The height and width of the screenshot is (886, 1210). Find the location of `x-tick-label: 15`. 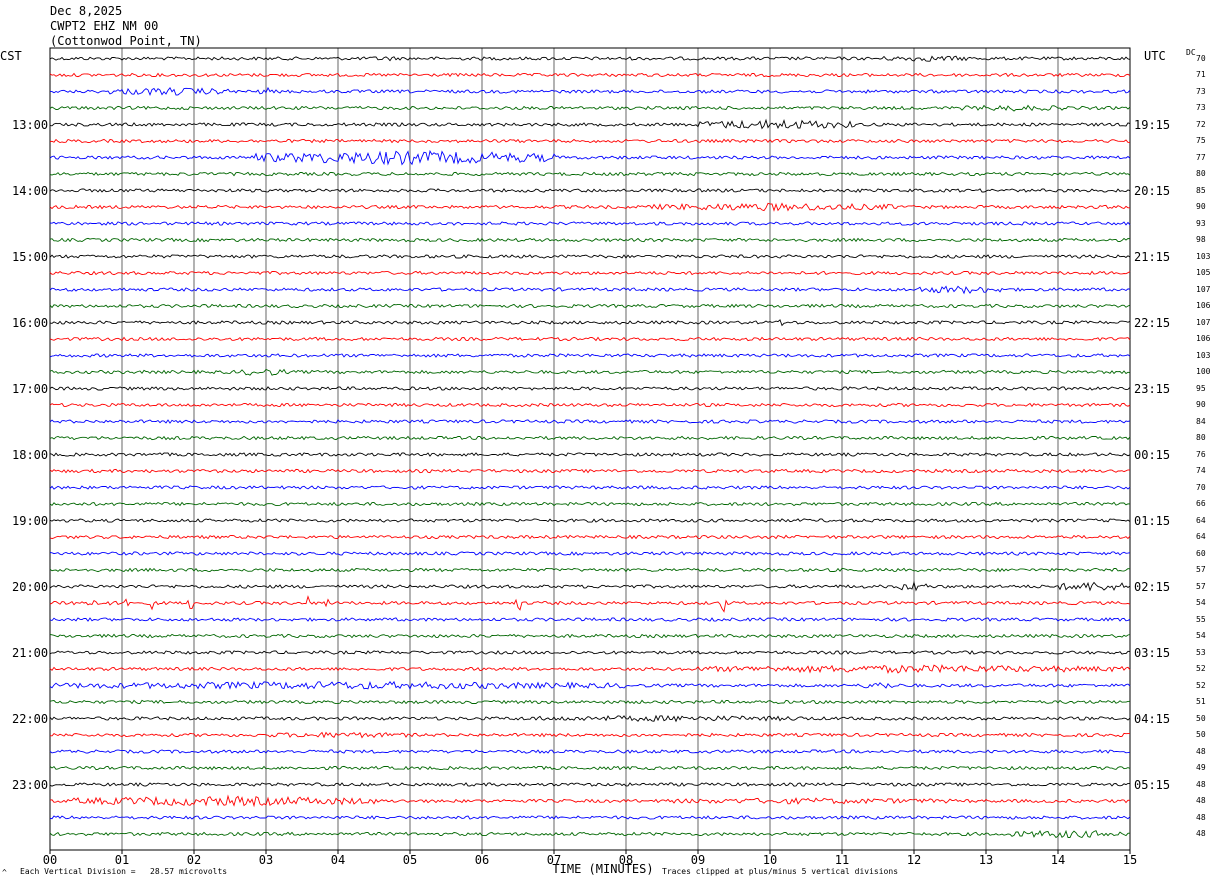

x-tick-label: 15 is located at coordinates (1130, 860).